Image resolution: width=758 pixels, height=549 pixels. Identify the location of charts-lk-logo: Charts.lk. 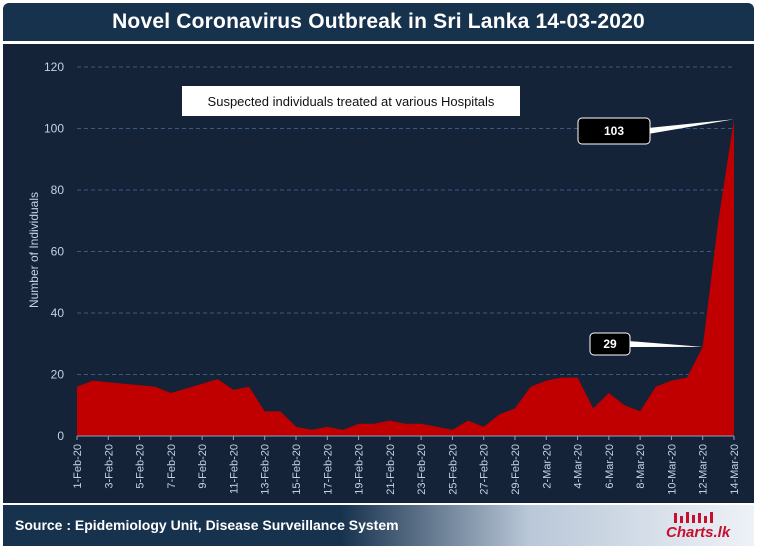
(705, 526).